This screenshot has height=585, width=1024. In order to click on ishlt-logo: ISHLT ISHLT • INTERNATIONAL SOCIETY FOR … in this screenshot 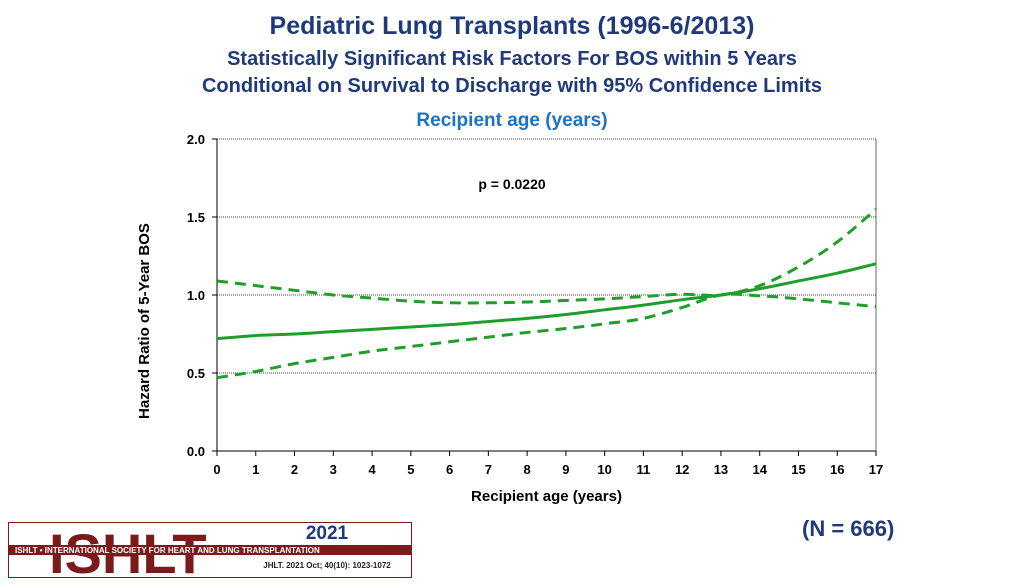, I will do `click(210, 553)`.